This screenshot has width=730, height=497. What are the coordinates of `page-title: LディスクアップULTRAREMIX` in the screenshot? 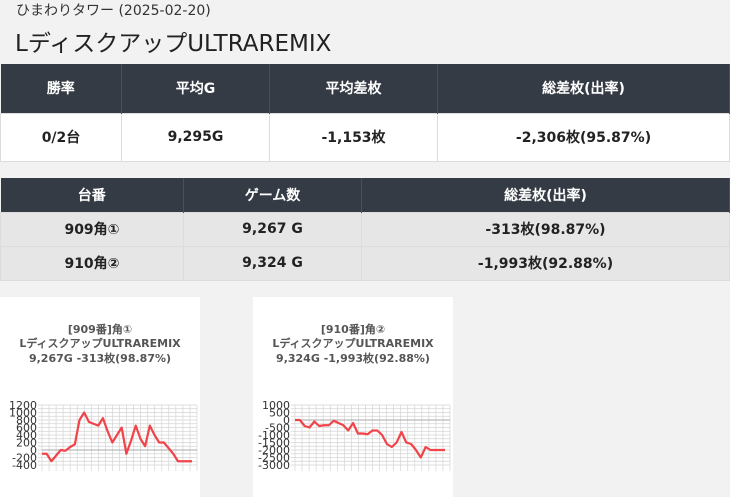 It's located at (173, 44).